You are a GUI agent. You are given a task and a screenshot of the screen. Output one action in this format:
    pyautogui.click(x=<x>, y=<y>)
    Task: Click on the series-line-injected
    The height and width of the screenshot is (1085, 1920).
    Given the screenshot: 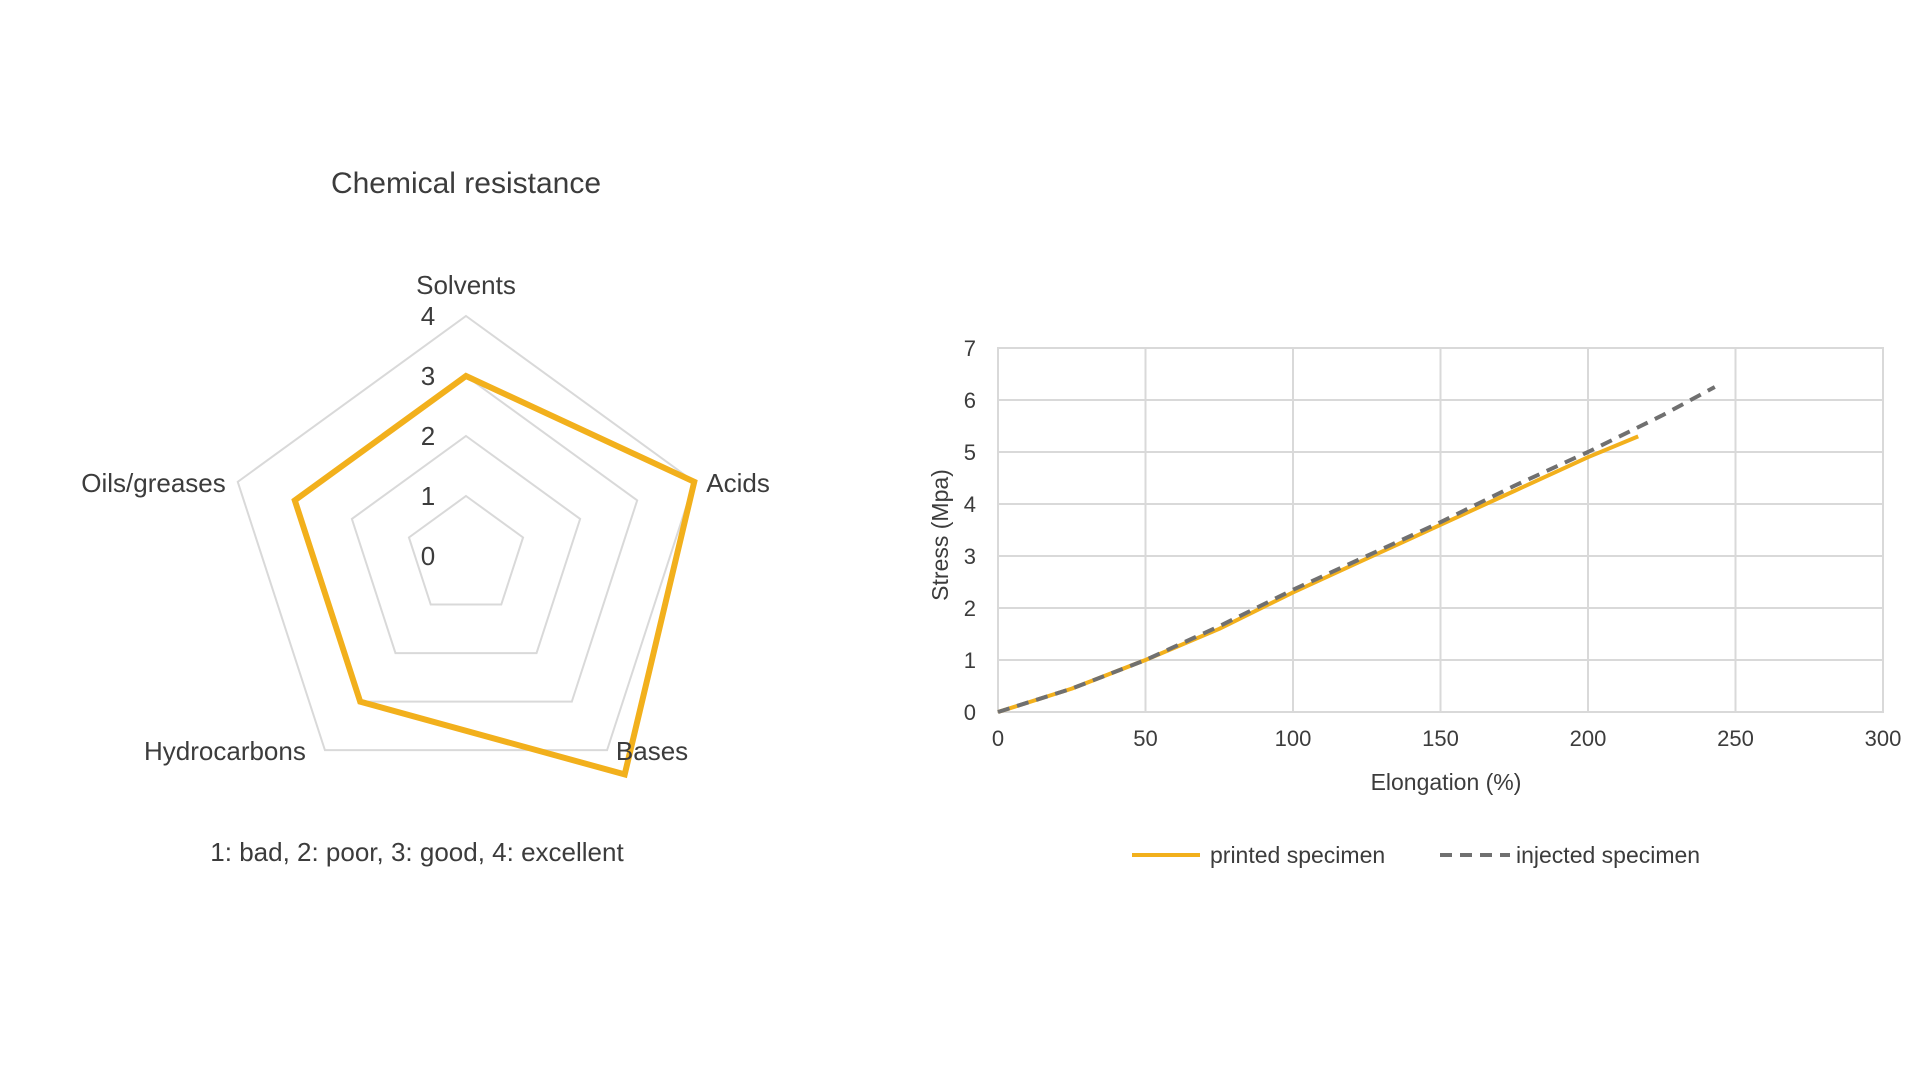 What is the action you would take?
    pyautogui.click(x=1356, y=549)
    